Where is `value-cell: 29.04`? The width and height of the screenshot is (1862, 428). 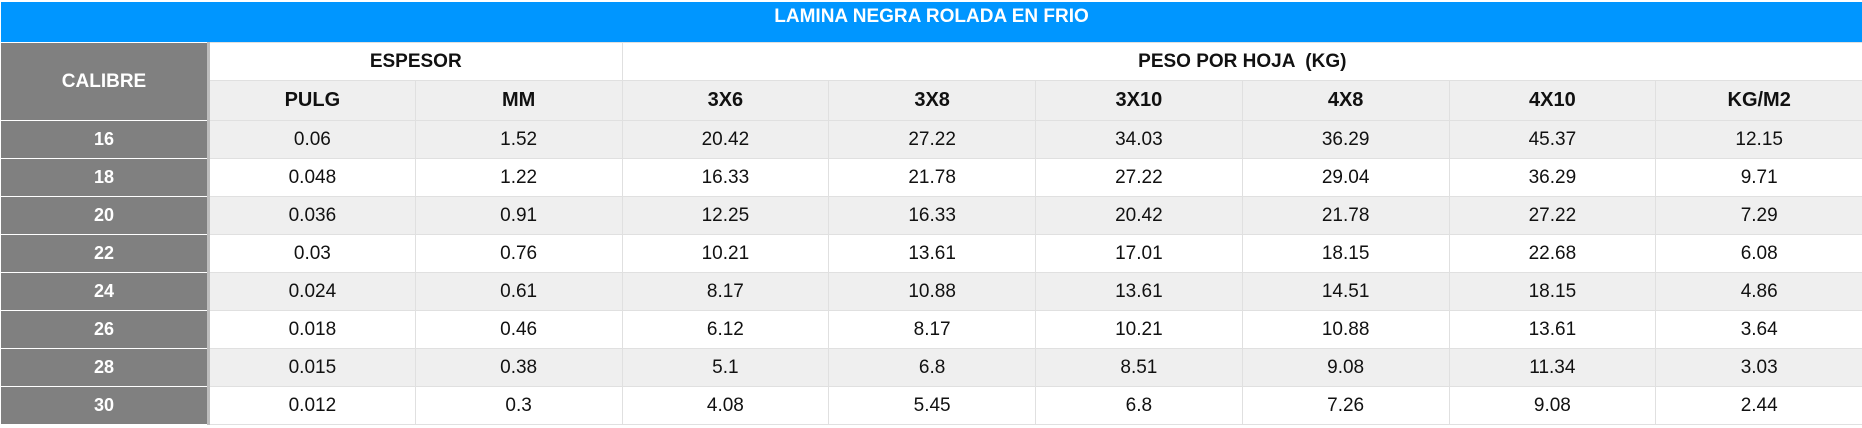 value-cell: 29.04 is located at coordinates (1345, 177).